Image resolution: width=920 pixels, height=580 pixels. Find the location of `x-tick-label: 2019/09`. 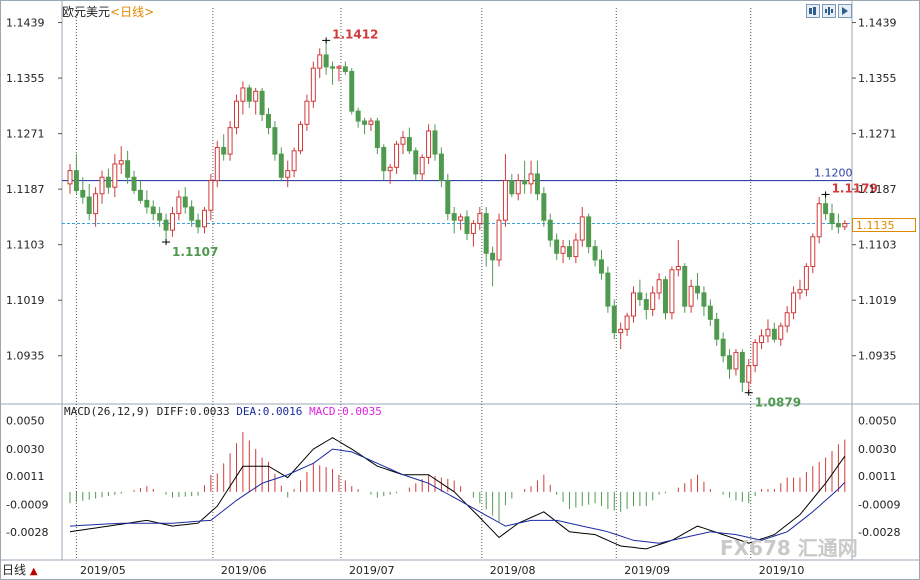

x-tick-label: 2019/09 is located at coordinates (647, 570).